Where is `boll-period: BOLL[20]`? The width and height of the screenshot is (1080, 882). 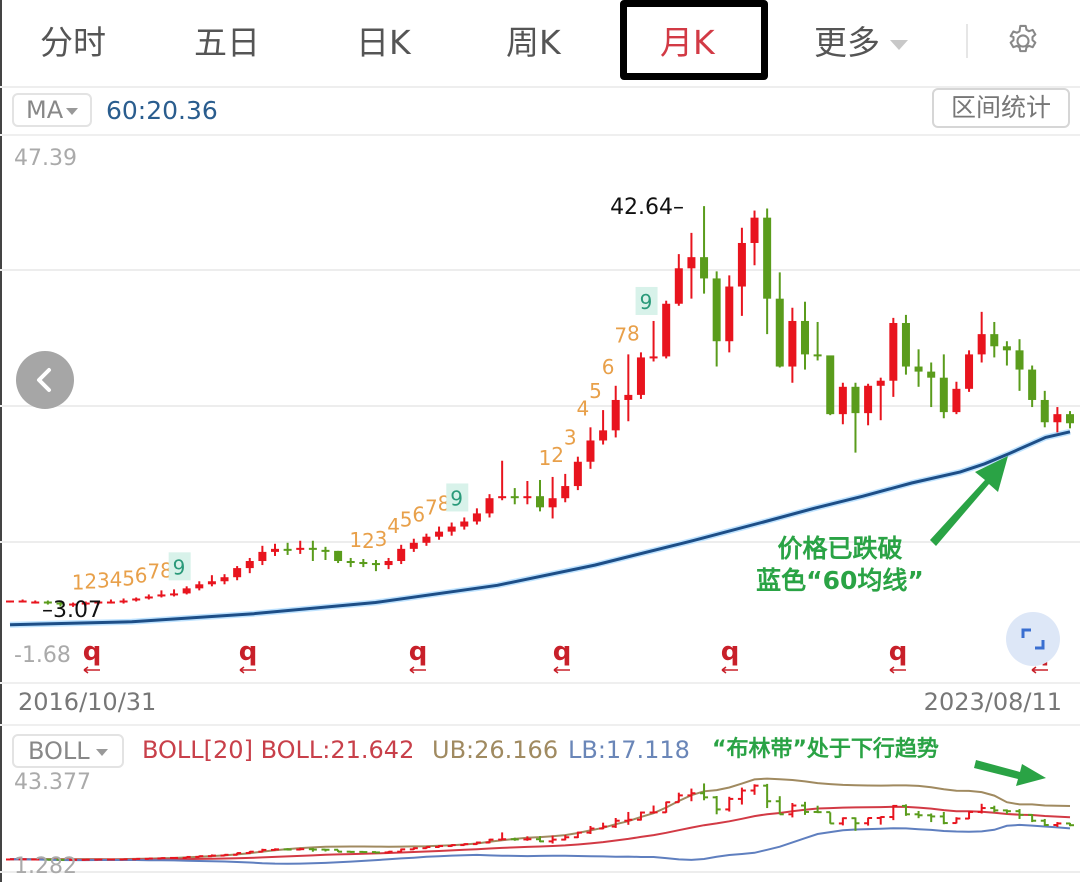 boll-period: BOLL[20] is located at coordinates (197, 750).